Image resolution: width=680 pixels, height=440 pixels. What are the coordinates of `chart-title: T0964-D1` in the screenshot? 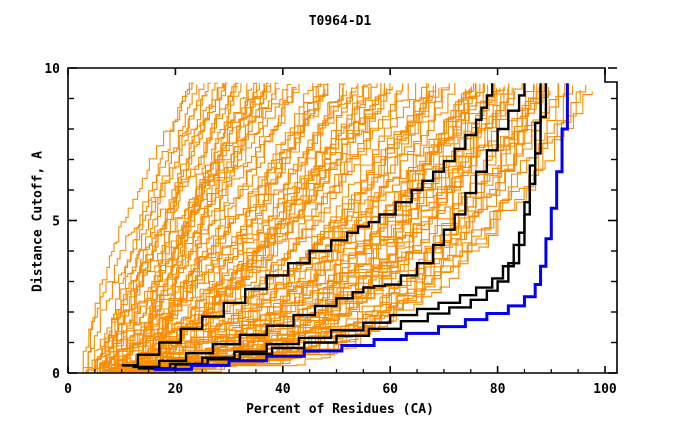 It's located at (340, 21).